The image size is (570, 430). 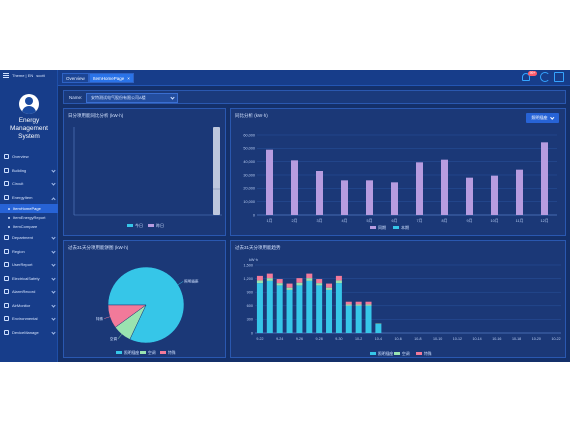 What do you see at coordinates (437, 339) in the screenshot?
I see `x-tick-label: 10-10` at bounding box center [437, 339].